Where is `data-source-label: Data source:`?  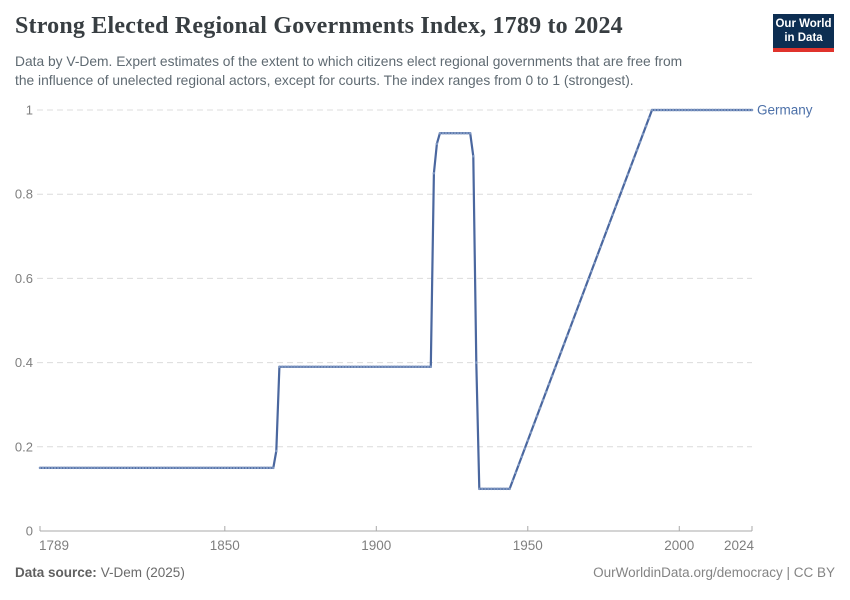 data-source-label: Data source: is located at coordinates (56, 572).